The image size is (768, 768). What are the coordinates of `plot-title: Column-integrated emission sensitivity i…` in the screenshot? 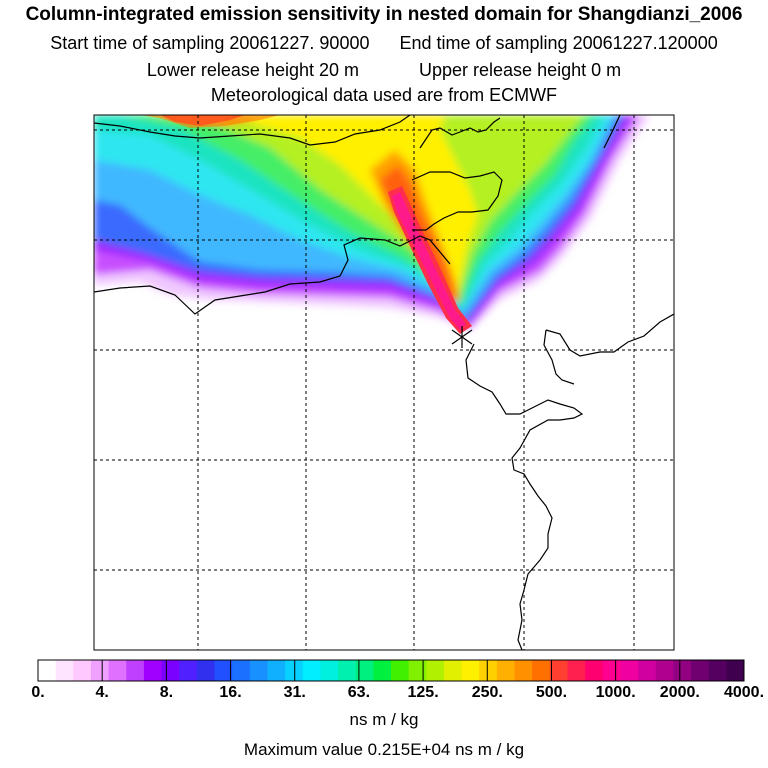 It's located at (384, 14).